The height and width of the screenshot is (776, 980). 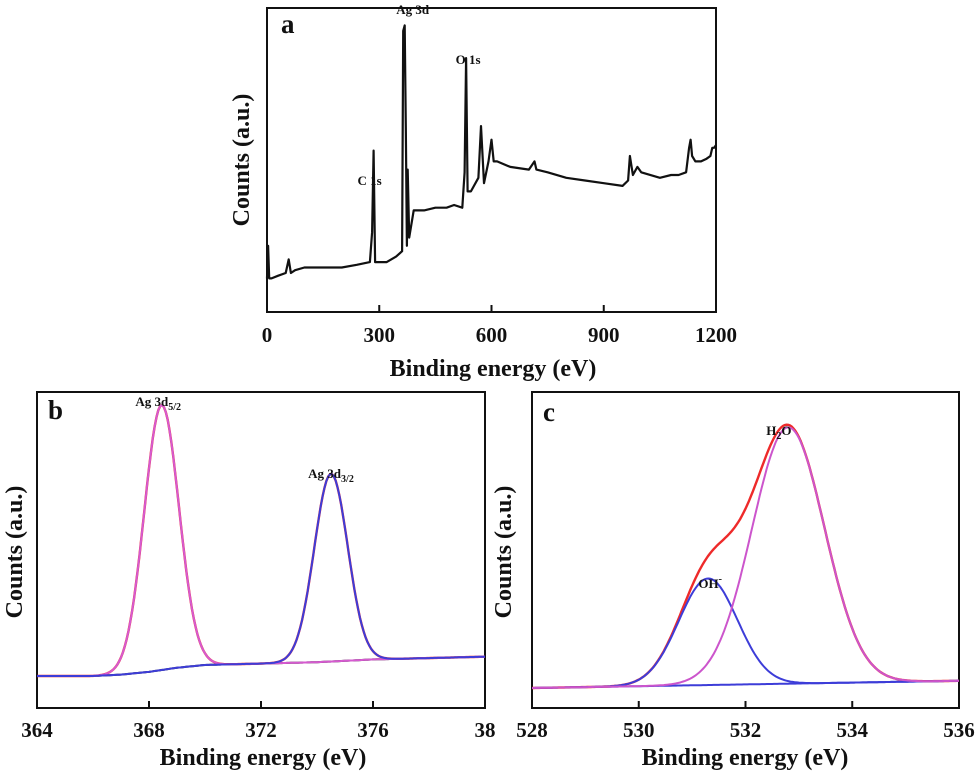 What do you see at coordinates (778, 432) in the screenshot?
I see `panel-c-peak-annotation: H2O` at bounding box center [778, 432].